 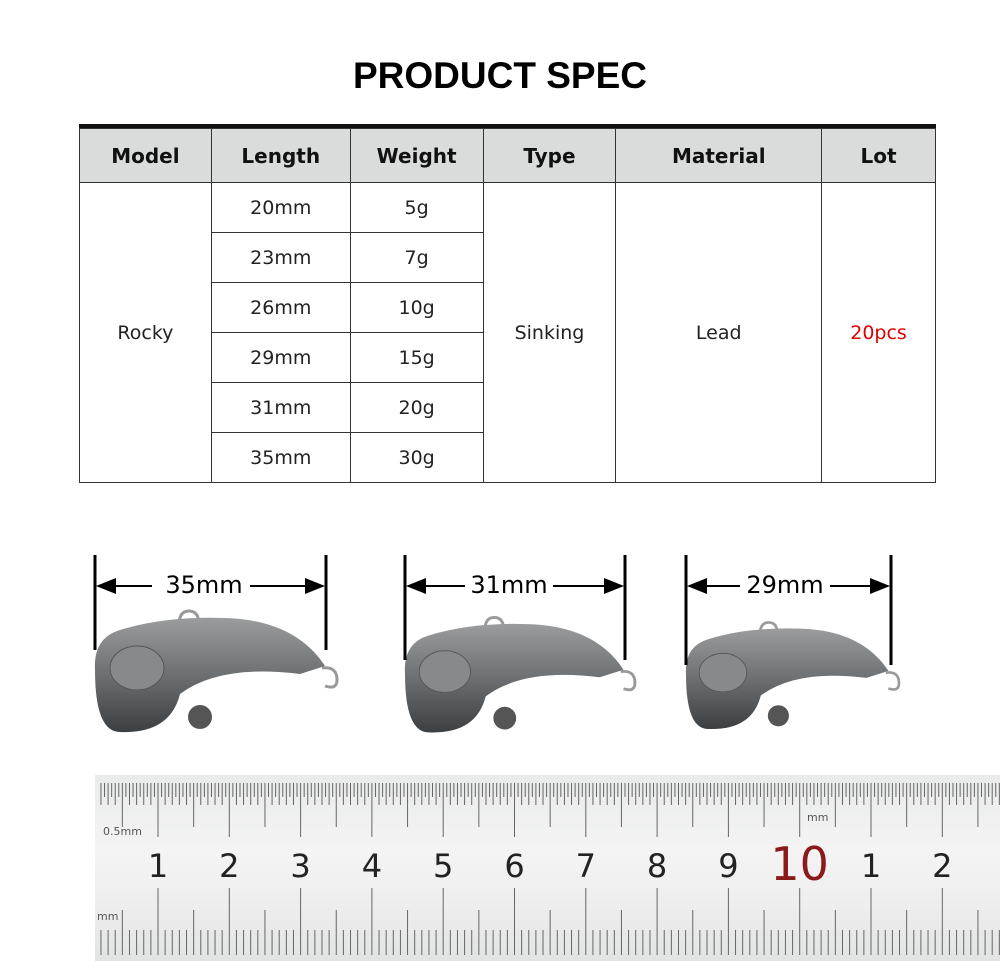 What do you see at coordinates (416, 207) in the screenshot?
I see `weight-cell: 5g` at bounding box center [416, 207].